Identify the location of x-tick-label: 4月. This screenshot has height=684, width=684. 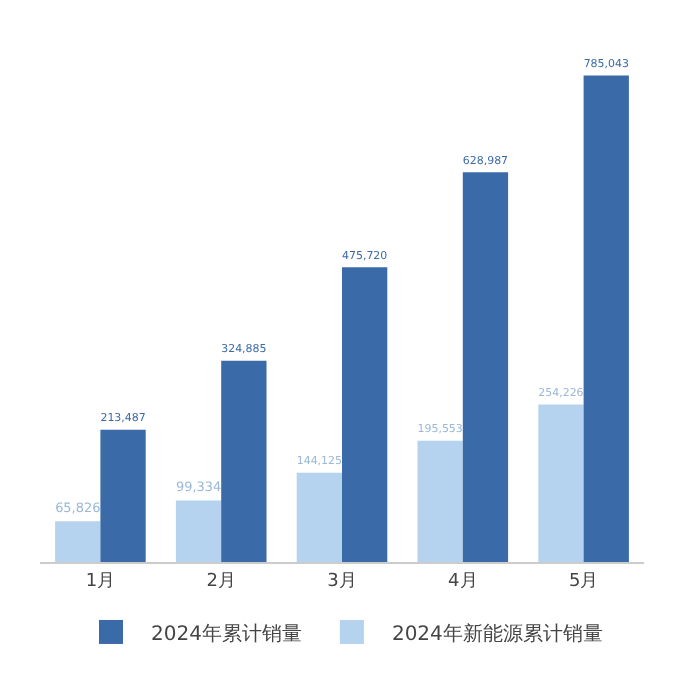
(463, 581).